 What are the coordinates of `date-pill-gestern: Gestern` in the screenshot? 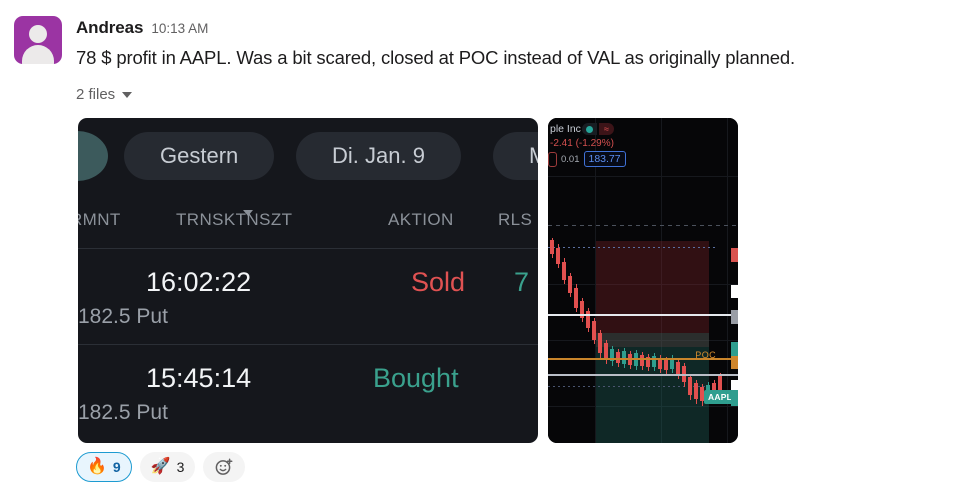 It's located at (199, 156).